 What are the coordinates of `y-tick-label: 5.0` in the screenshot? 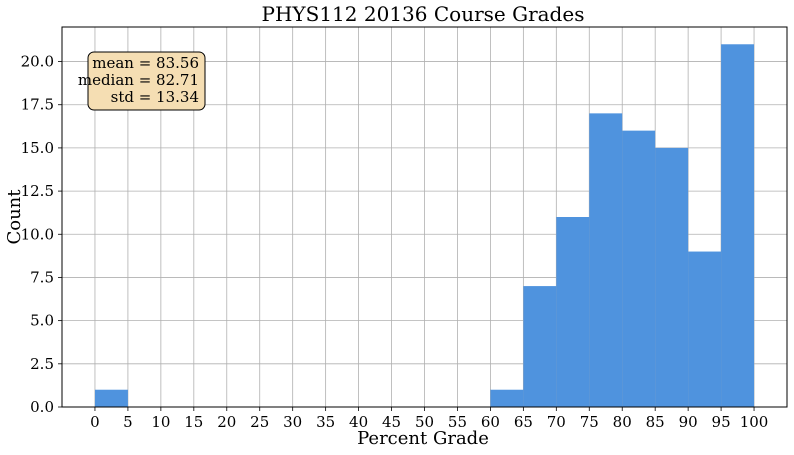 It's located at (42, 321).